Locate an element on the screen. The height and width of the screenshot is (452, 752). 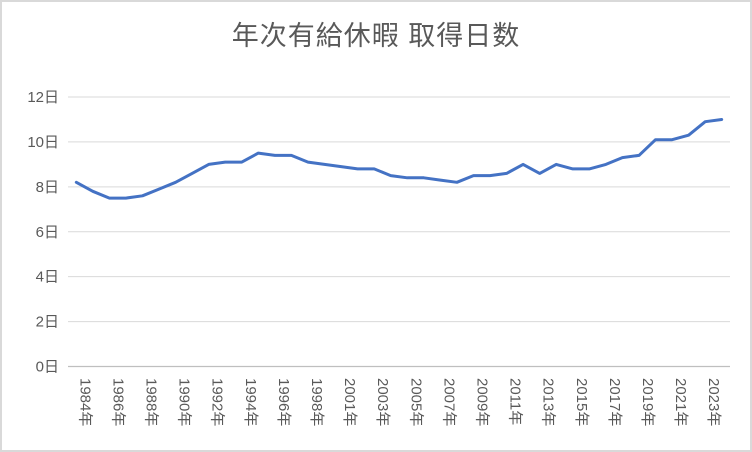
y-axis-tick-label: 12日 is located at coordinates (43, 97).